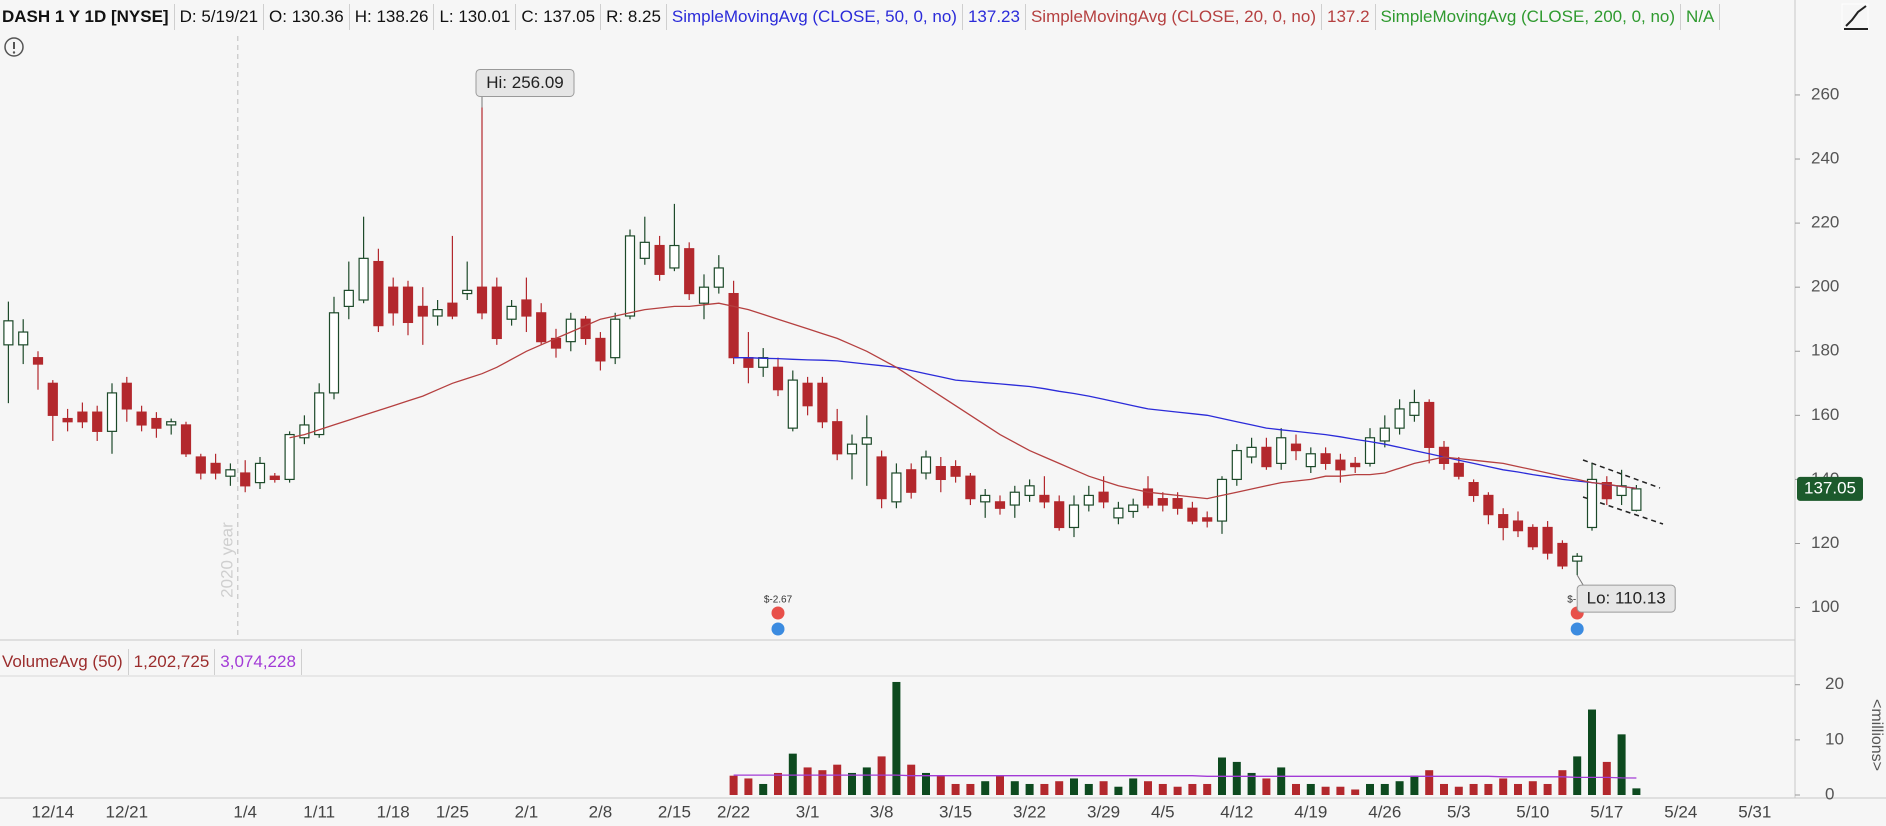 This screenshot has width=1886, height=826. What do you see at coordinates (1825, 93) in the screenshot?
I see `y-tick-label: 260` at bounding box center [1825, 93].